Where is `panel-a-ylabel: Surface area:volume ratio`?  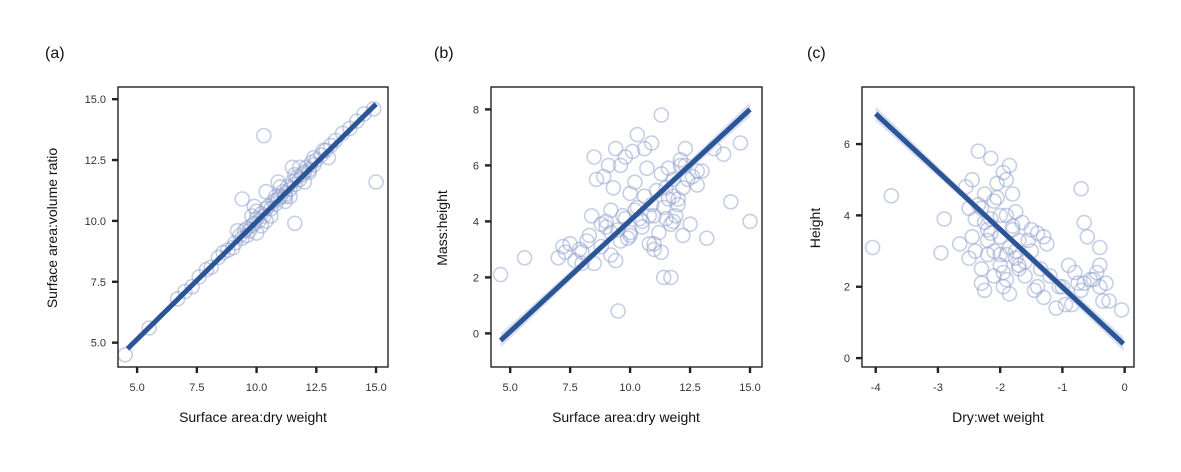
panel-a-ylabel: Surface area:volume ratio is located at coordinates (52, 228).